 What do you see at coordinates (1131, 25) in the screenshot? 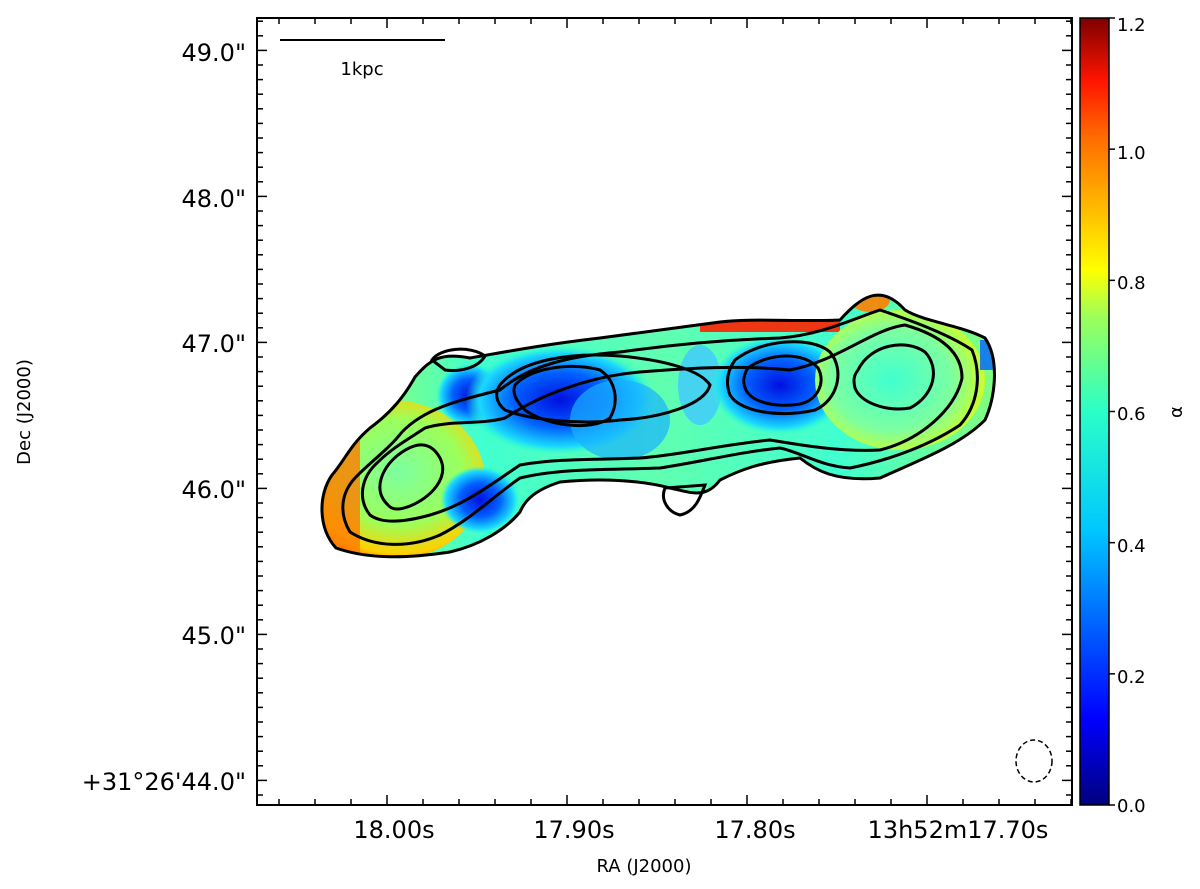
I see `colorbar-tick-6: 1.2` at bounding box center [1131, 25].